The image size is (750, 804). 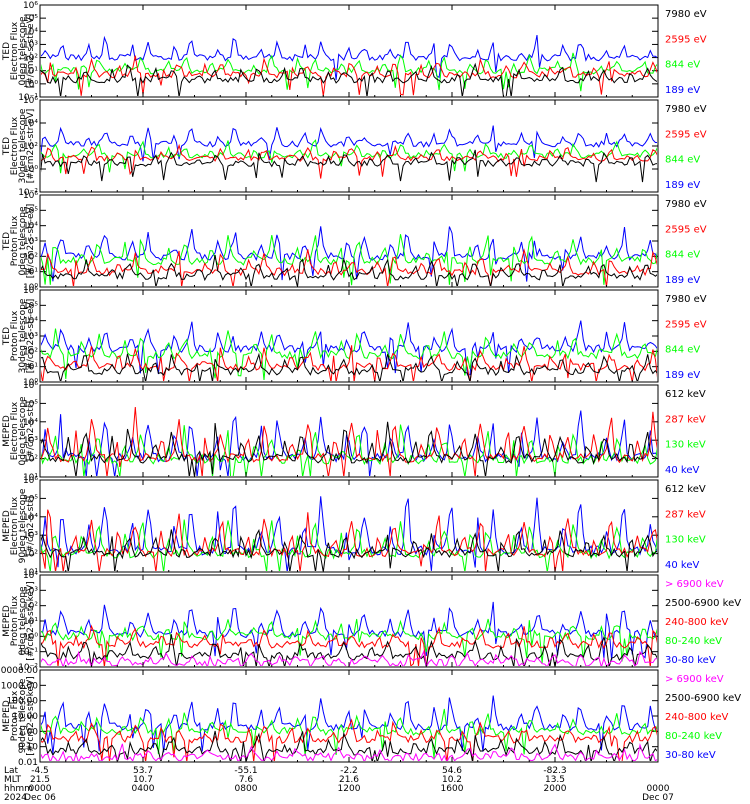 What do you see at coordinates (19, 686) in the screenshot?
I see `y-tick-label: 1000.00` at bounding box center [19, 686].